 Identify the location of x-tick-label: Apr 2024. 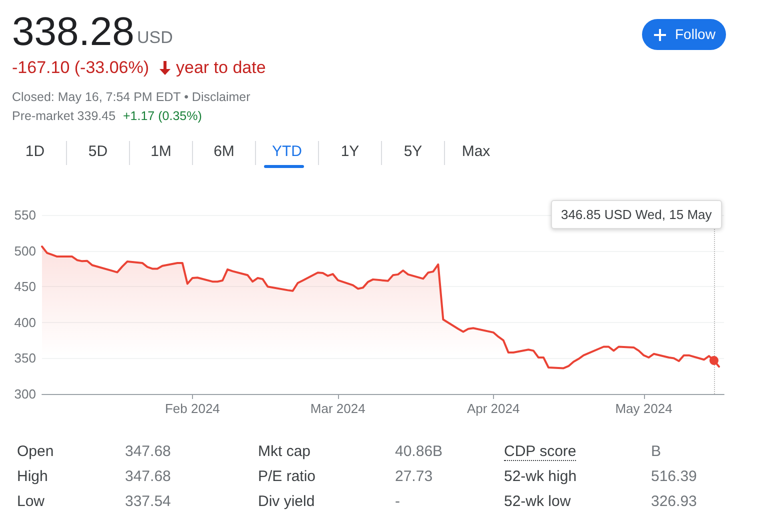
(493, 408).